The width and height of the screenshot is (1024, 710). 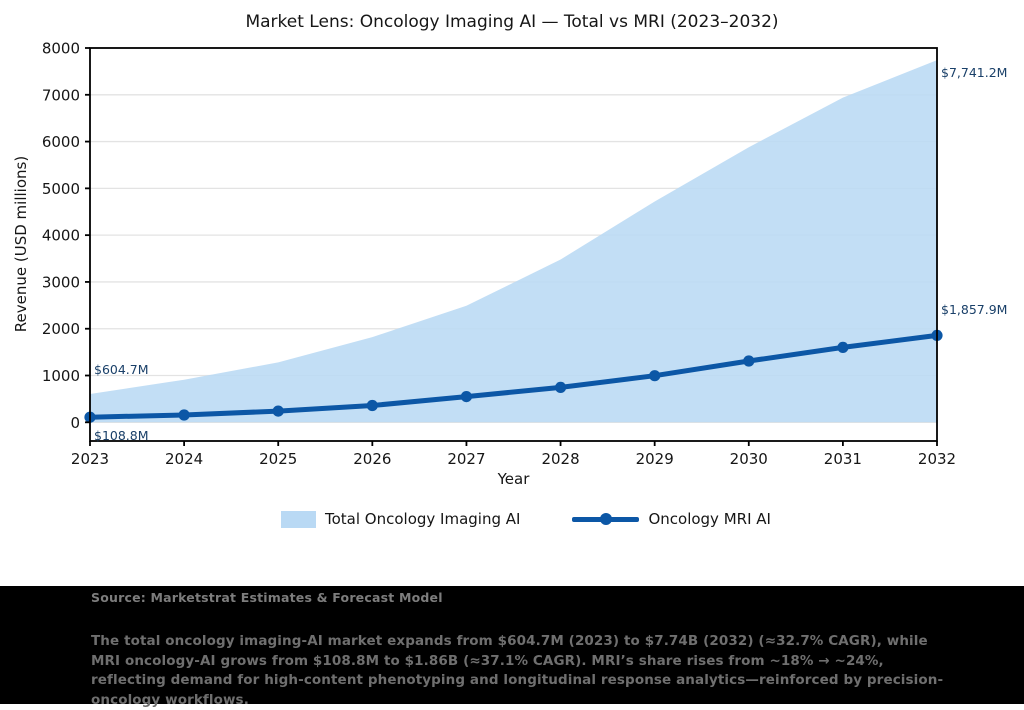 I want to click on y-tick-label: 1000, so click(x=61, y=376).